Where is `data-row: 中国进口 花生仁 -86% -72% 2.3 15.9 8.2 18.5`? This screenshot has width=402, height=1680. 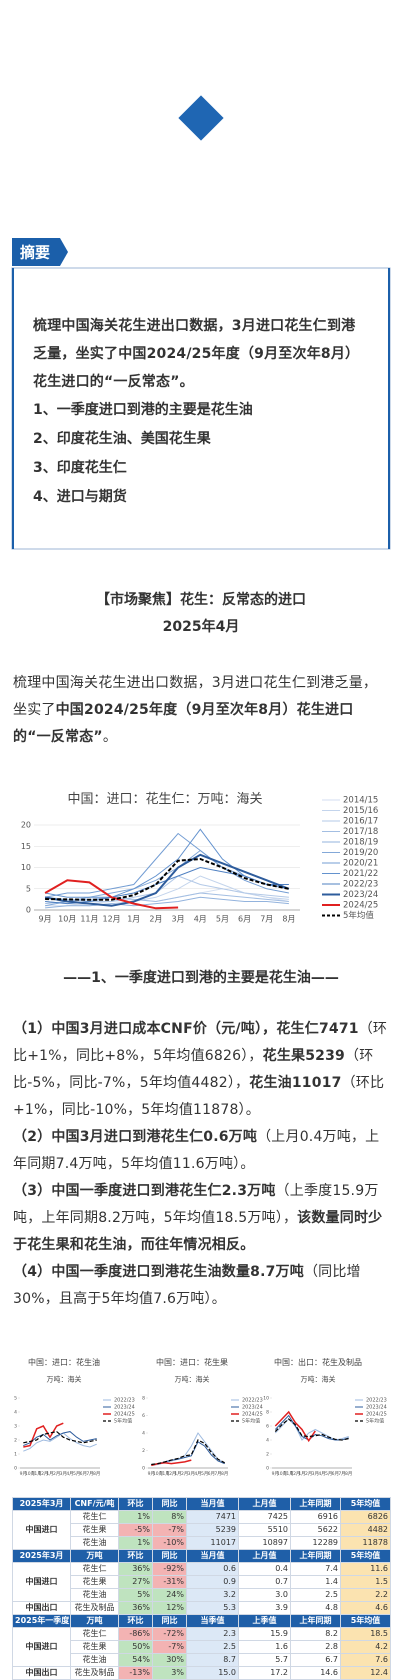
data-row: 中国进口 花生仁 -86% -72% 2.3 15.9 8.2 18.5 is located at coordinates (201, 1647).